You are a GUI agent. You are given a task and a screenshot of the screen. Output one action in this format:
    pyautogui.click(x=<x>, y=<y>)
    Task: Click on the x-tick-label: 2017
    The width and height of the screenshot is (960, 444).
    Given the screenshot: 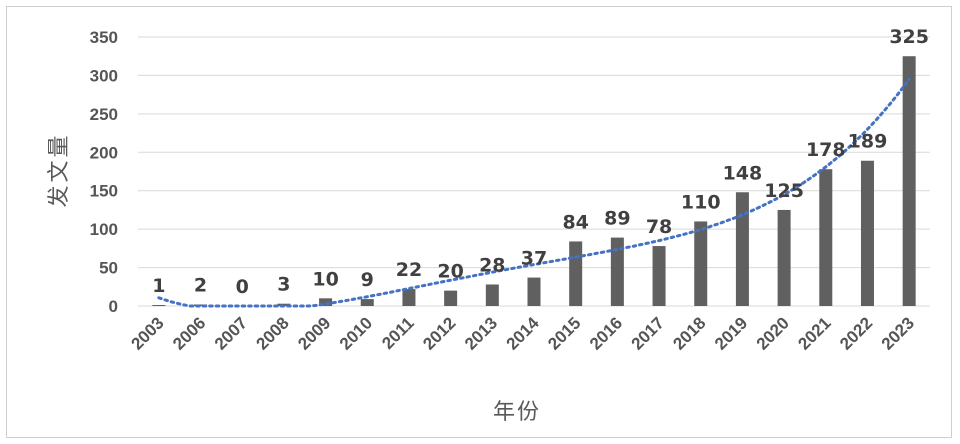 What is the action you would take?
    pyautogui.click(x=648, y=333)
    